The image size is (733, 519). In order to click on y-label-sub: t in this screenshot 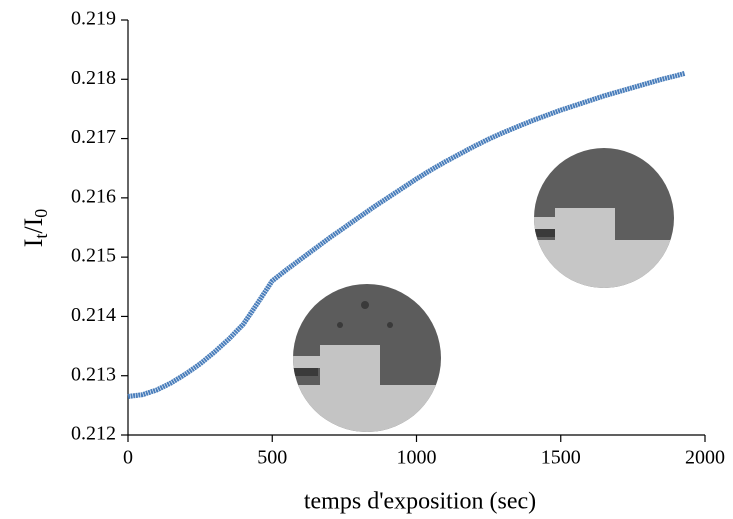, I will do `click(41, 236)`.